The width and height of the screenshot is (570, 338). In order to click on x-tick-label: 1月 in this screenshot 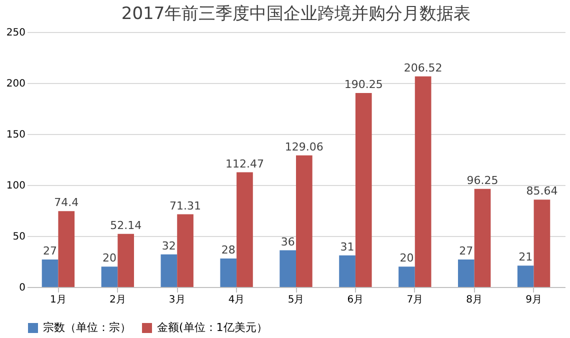, I will do `click(58, 300)`.